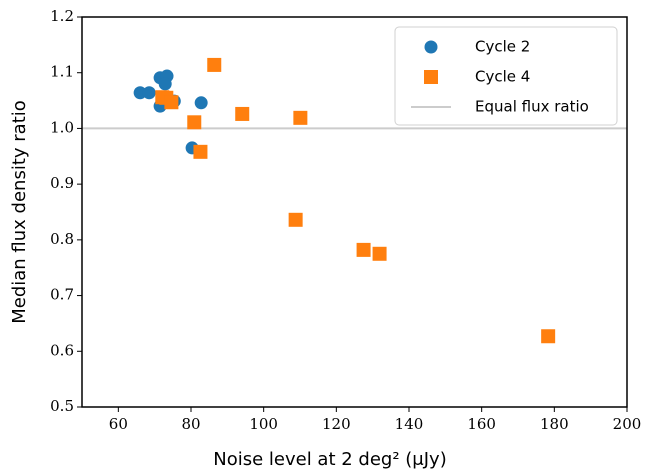 Image resolution: width=645 pixels, height=473 pixels. I want to click on y-axis-label: Median flux density ratio, so click(19, 212).